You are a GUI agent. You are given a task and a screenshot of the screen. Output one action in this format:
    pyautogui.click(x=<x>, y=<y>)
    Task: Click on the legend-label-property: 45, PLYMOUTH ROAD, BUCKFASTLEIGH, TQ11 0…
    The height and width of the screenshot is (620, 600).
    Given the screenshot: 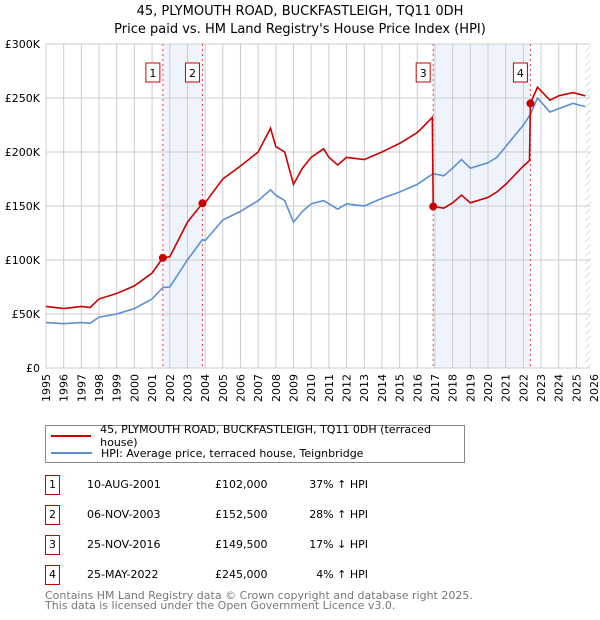 What is the action you would take?
    pyautogui.click(x=265, y=436)
    